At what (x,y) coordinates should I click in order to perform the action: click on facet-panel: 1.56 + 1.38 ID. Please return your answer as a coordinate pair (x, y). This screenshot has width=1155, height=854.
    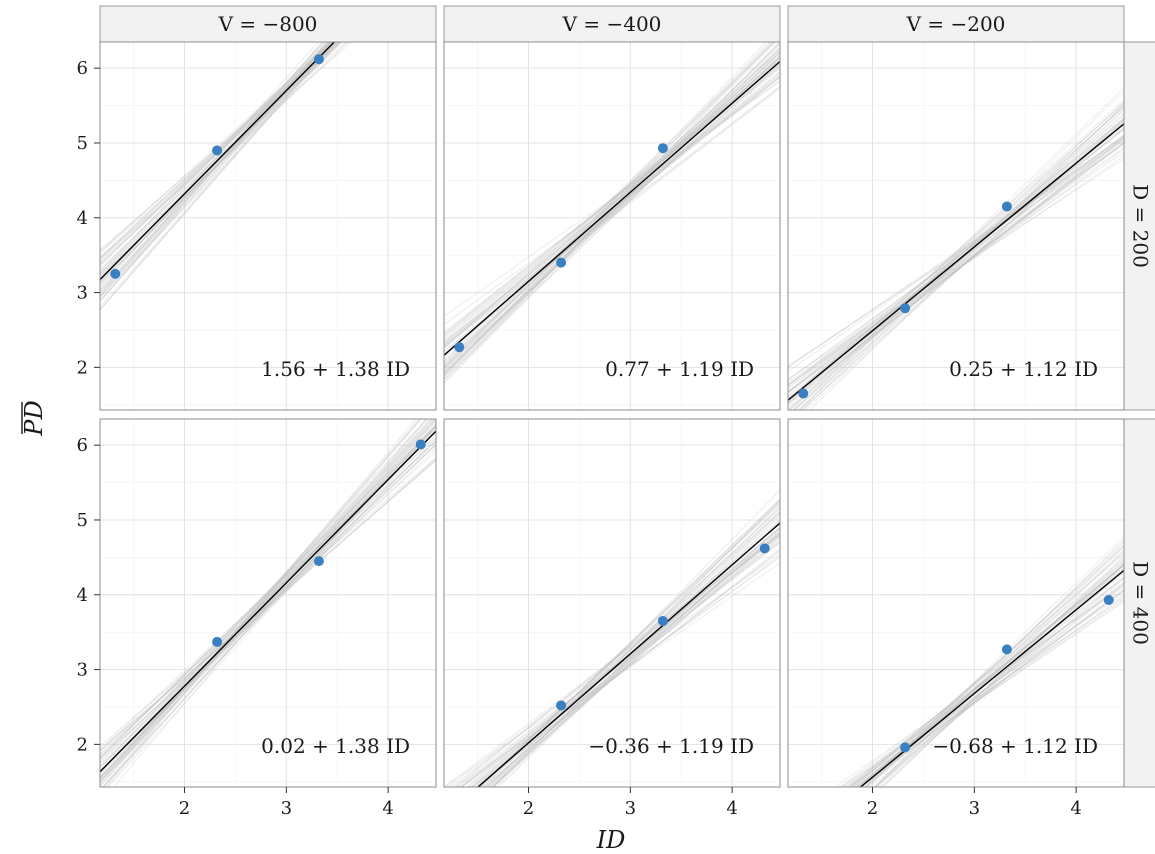
    Looking at the image, I should click on (268, 205).